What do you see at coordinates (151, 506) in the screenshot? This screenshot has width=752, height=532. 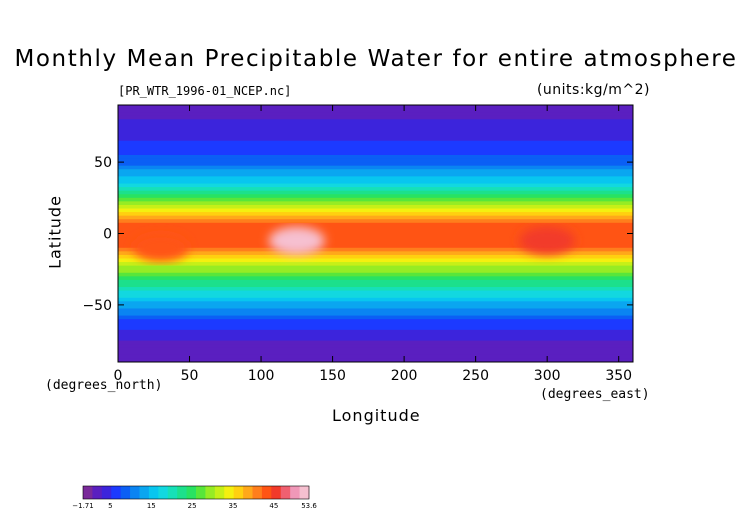 I see `colorbar-tick-label: 15` at bounding box center [151, 506].